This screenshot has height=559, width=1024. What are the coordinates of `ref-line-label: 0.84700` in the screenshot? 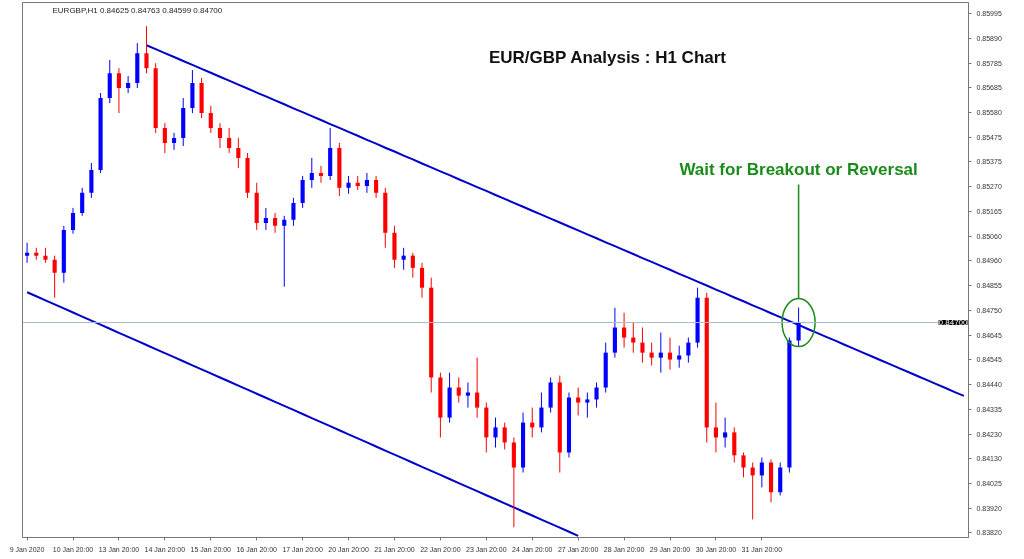 It's located at (953, 323).